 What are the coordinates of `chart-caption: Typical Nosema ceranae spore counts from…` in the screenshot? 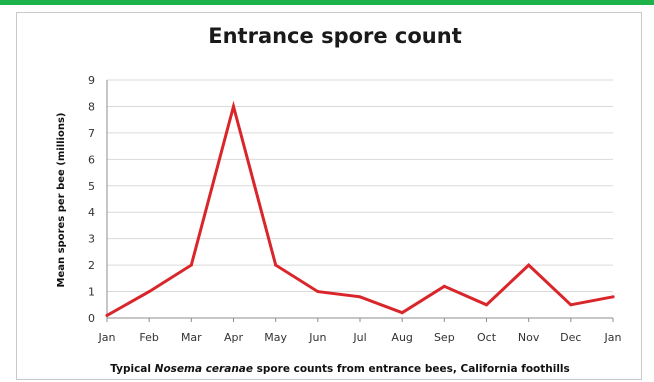 It's located at (340, 369).